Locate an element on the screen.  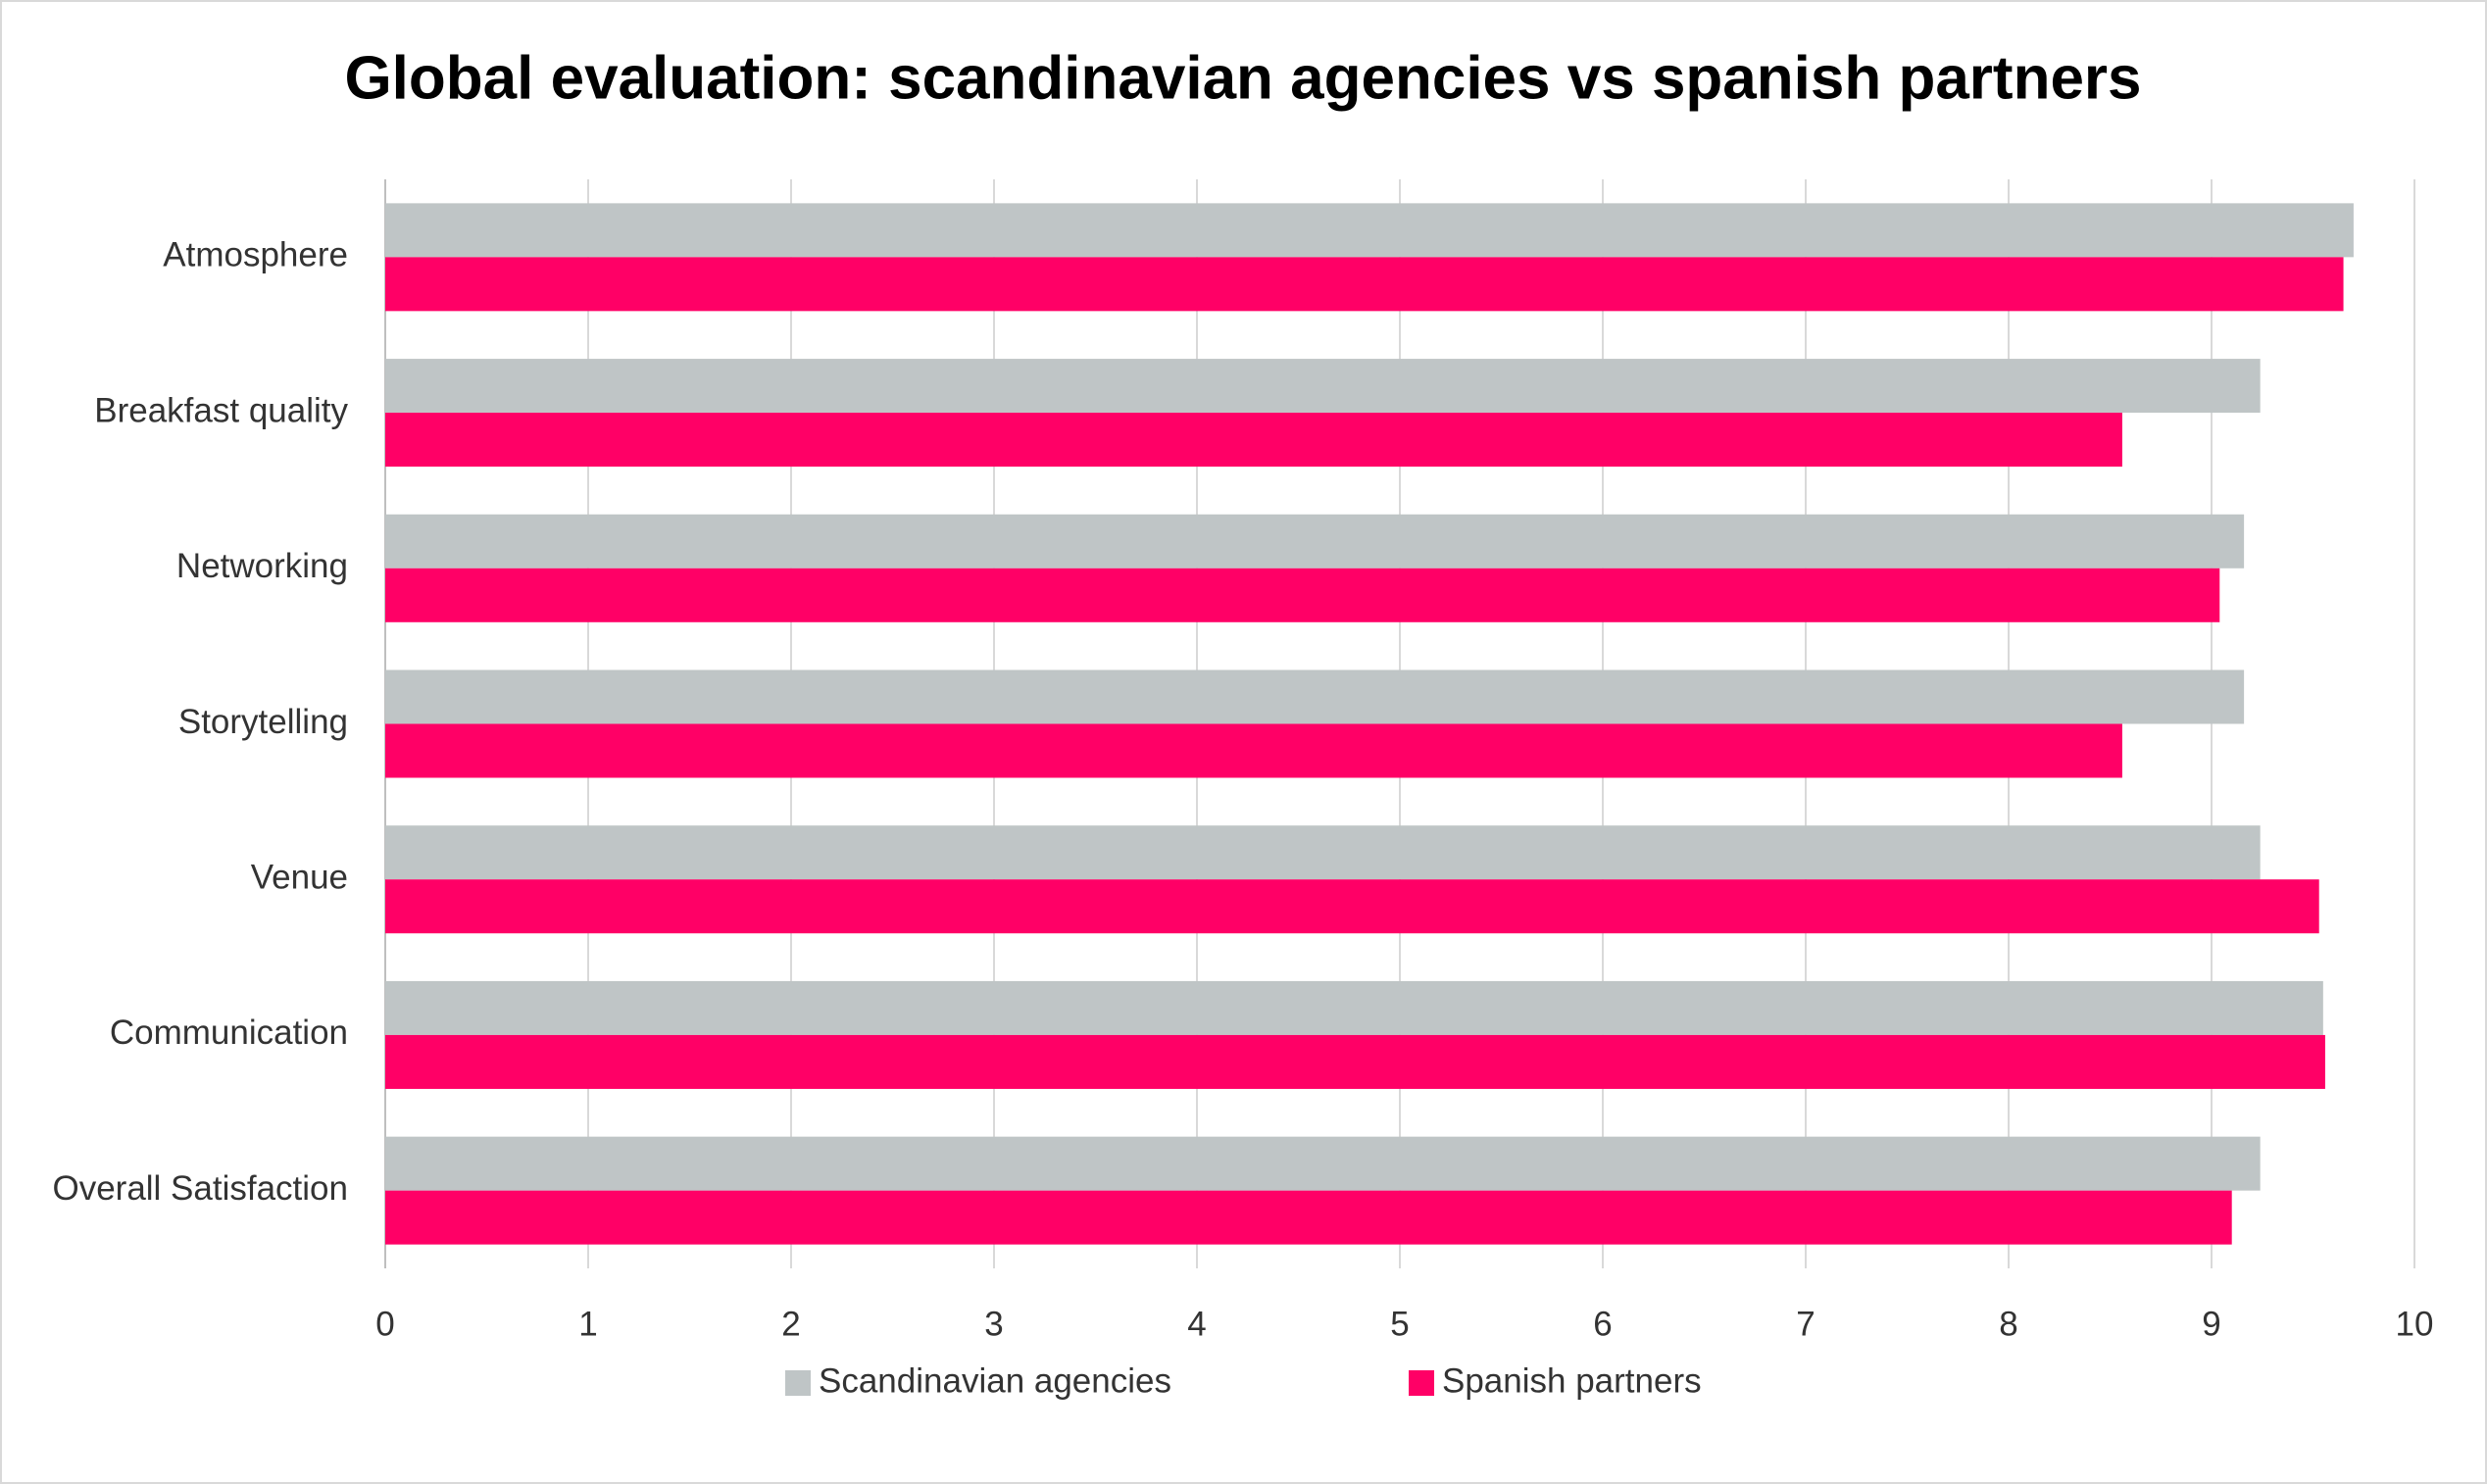
legend-label: Scandinavian agencies is located at coordinates (995, 1381).